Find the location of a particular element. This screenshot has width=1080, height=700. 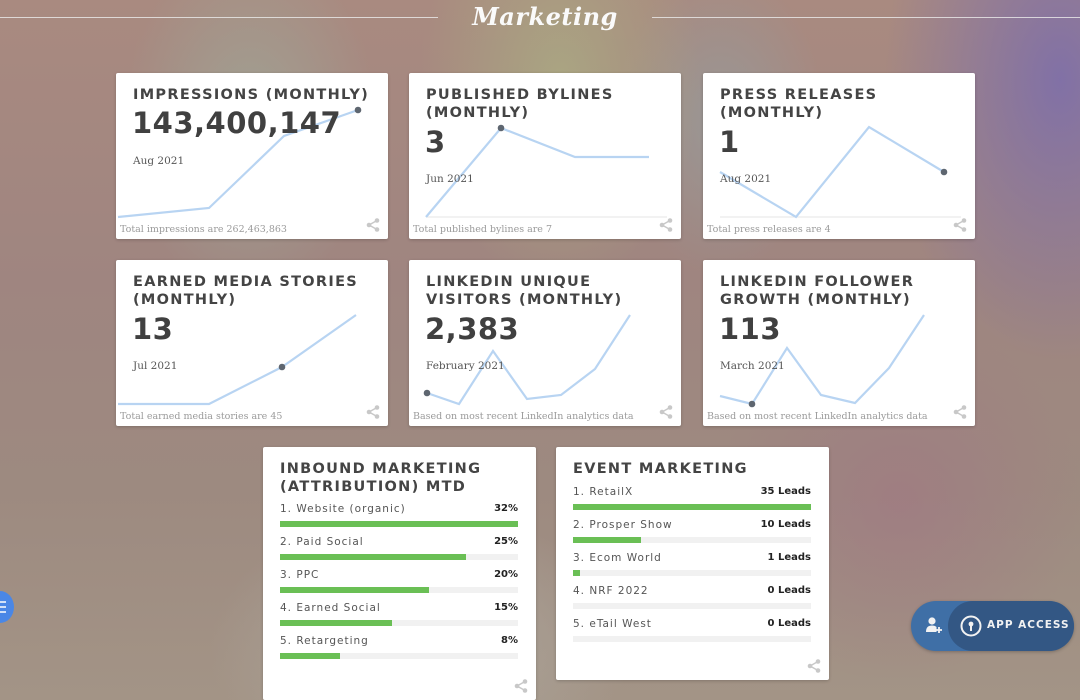

metric-date: Jul 2021 is located at coordinates (155, 366).